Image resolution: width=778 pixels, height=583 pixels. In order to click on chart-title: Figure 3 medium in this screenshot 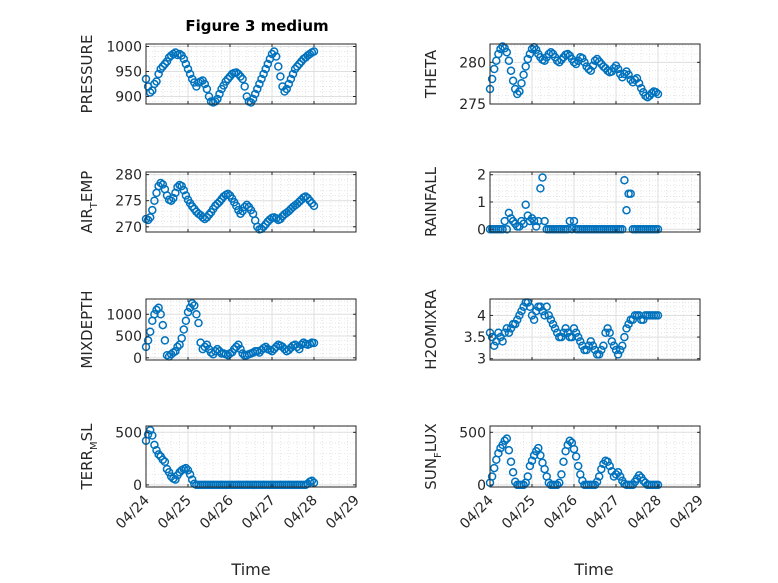, I will do `click(256, 26)`.